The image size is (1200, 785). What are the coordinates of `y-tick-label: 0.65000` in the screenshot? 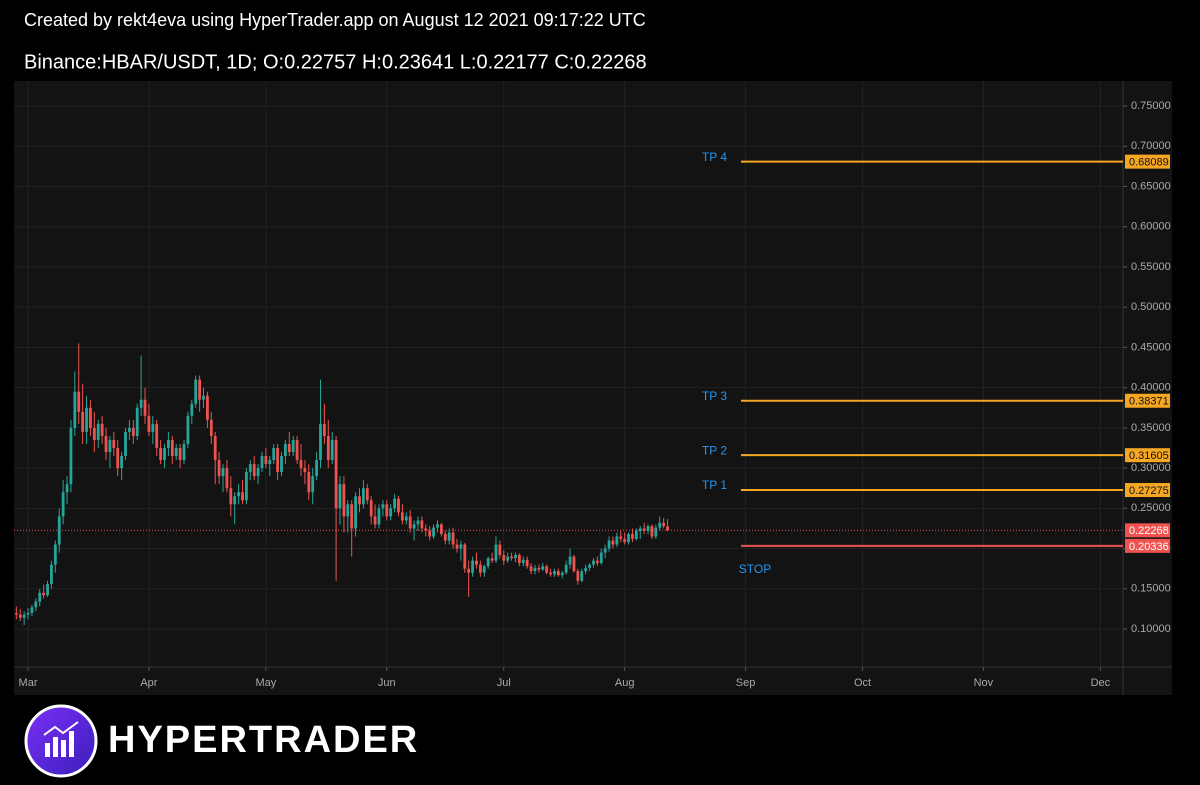 It's located at (1151, 186).